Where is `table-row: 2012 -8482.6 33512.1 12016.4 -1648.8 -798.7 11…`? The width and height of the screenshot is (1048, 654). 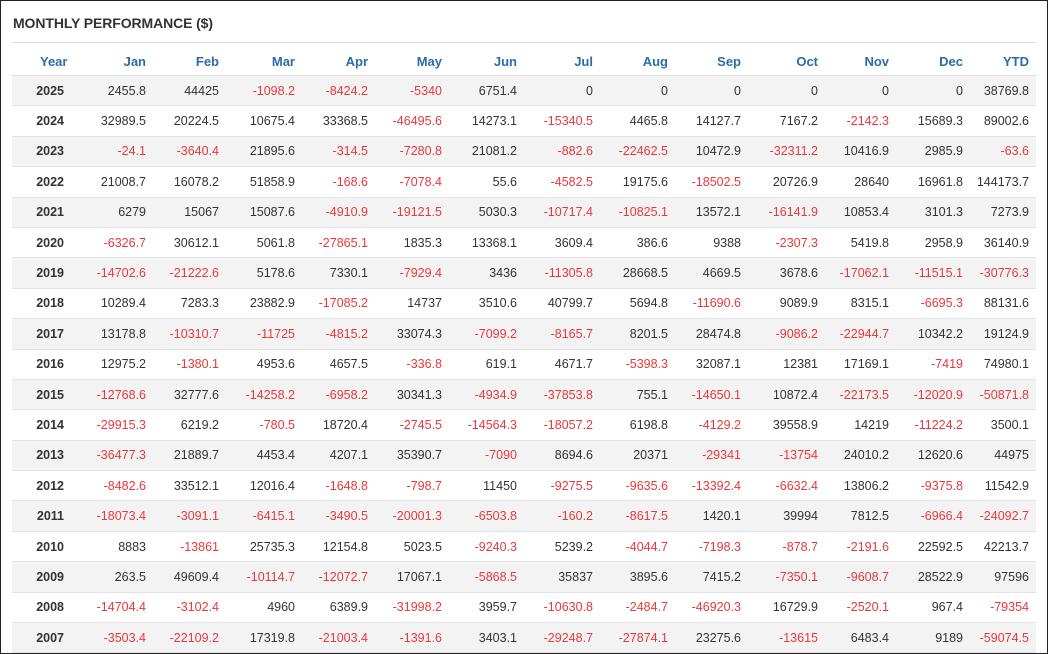
table-row: 2012 -8482.6 33512.1 12016.4 -1648.8 -798.7 11… is located at coordinates (524, 486).